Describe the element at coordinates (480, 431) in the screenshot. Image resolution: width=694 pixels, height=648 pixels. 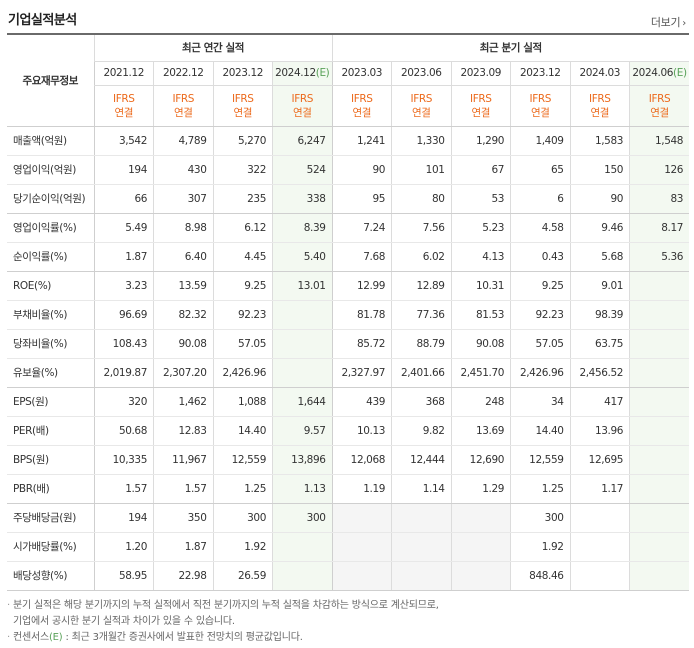
I see `value-cell: 13.69` at that location.